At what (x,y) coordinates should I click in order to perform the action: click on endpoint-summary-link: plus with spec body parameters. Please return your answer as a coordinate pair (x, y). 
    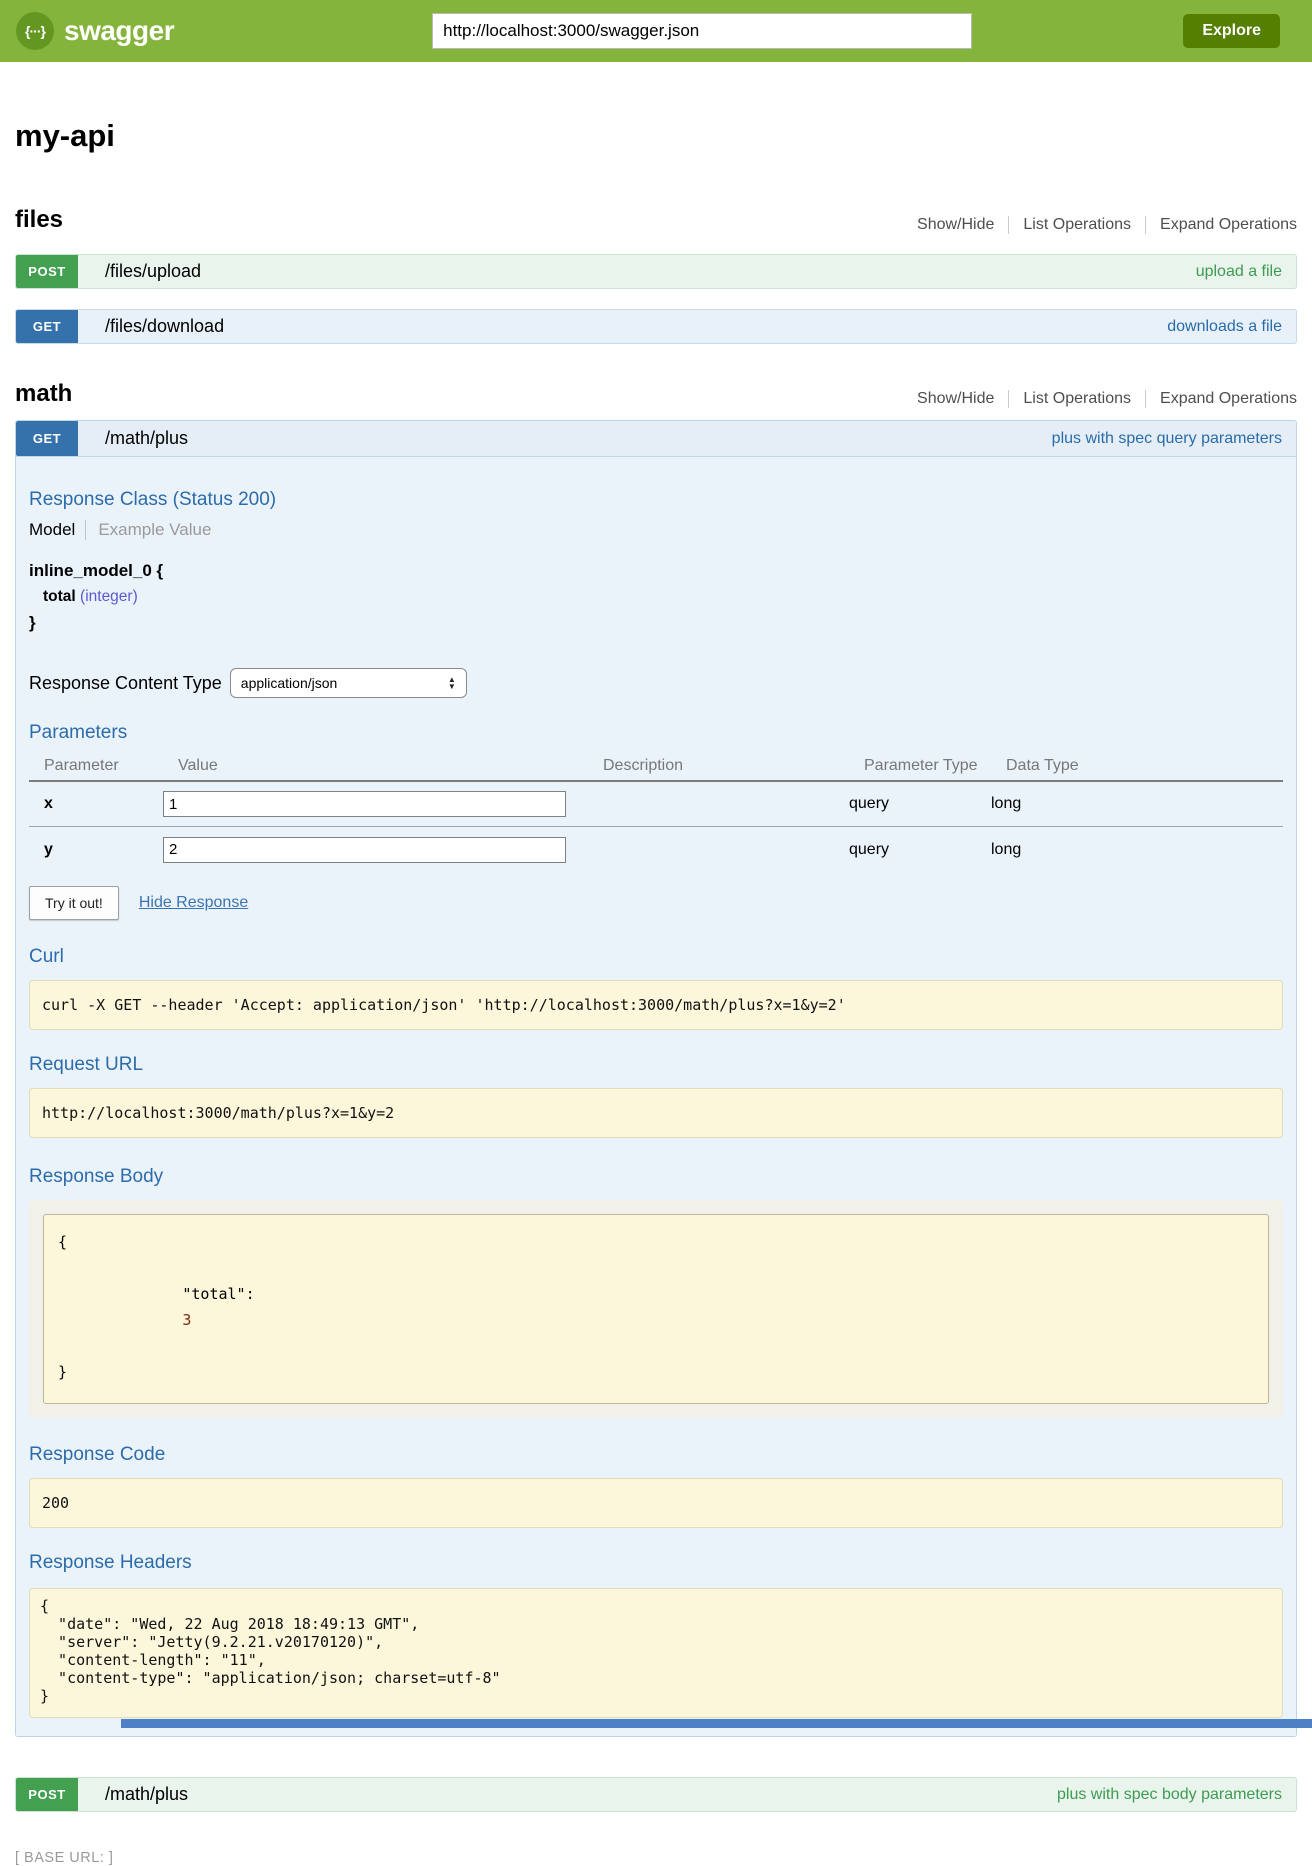
    Looking at the image, I should click on (1169, 1794).